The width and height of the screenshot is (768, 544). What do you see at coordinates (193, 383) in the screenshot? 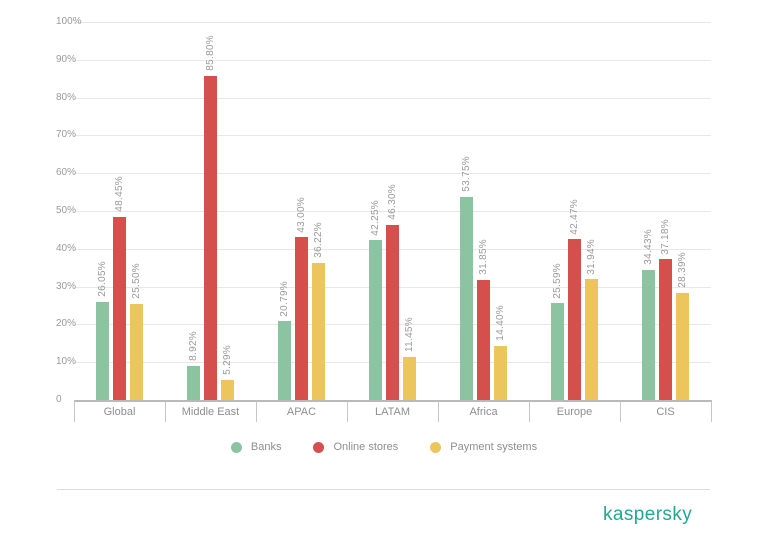
I see `bar-banks-middle-east` at bounding box center [193, 383].